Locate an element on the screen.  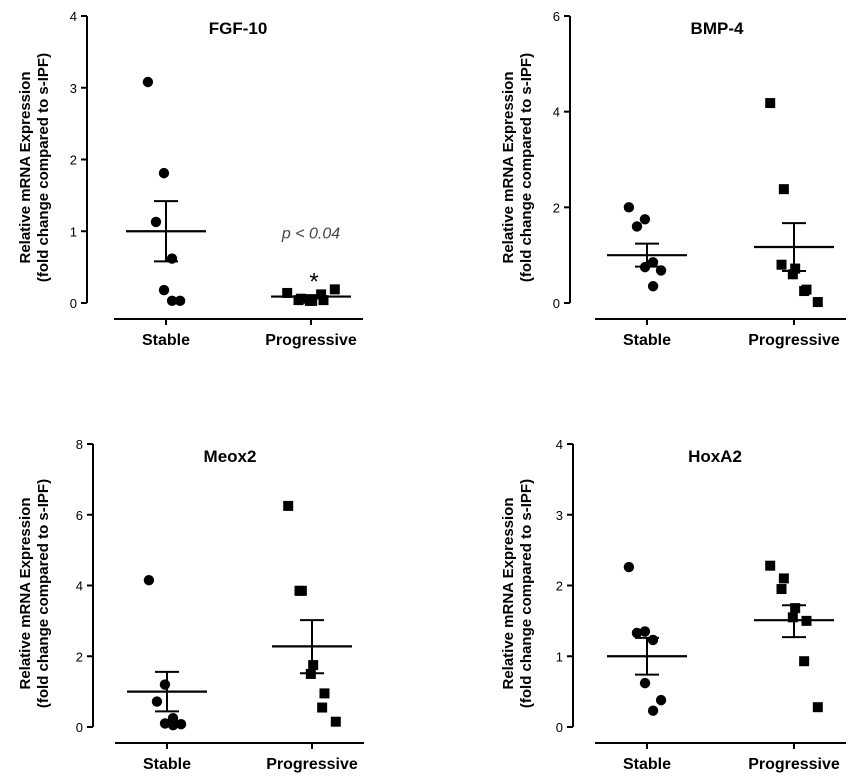
chart-title: Meox2 is located at coordinates (230, 456).